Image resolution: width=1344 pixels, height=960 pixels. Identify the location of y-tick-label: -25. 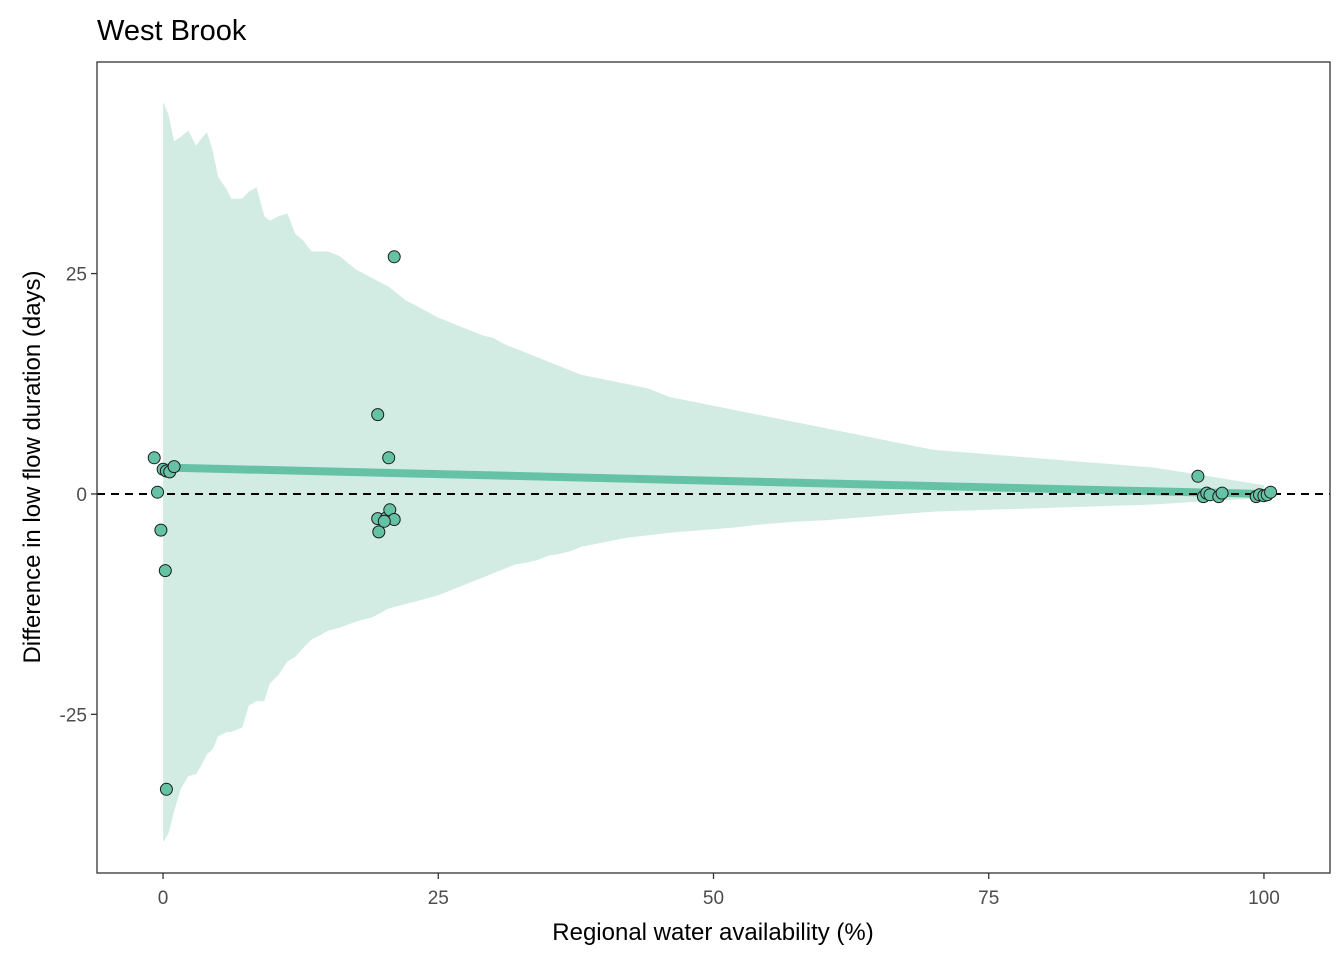
(73, 715).